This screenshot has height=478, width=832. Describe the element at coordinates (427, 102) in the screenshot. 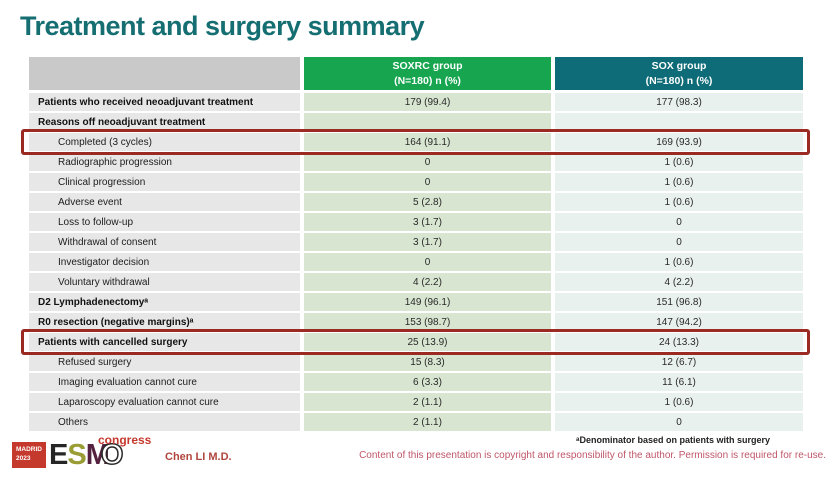

I see `soxrc-value: 179 (99.4)` at that location.